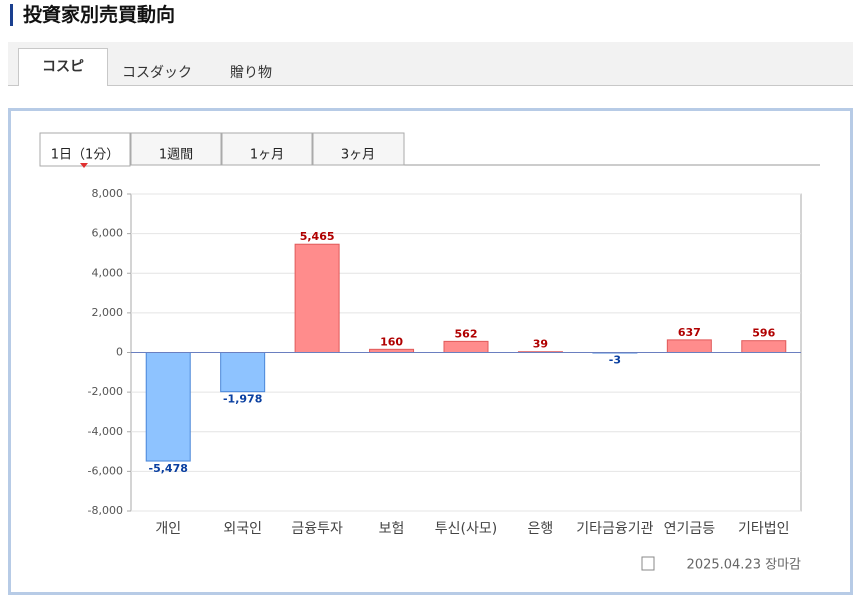 The height and width of the screenshot is (600, 865). What do you see at coordinates (764, 529) in the screenshot?
I see `x-tick-label: 기타법인` at bounding box center [764, 529].